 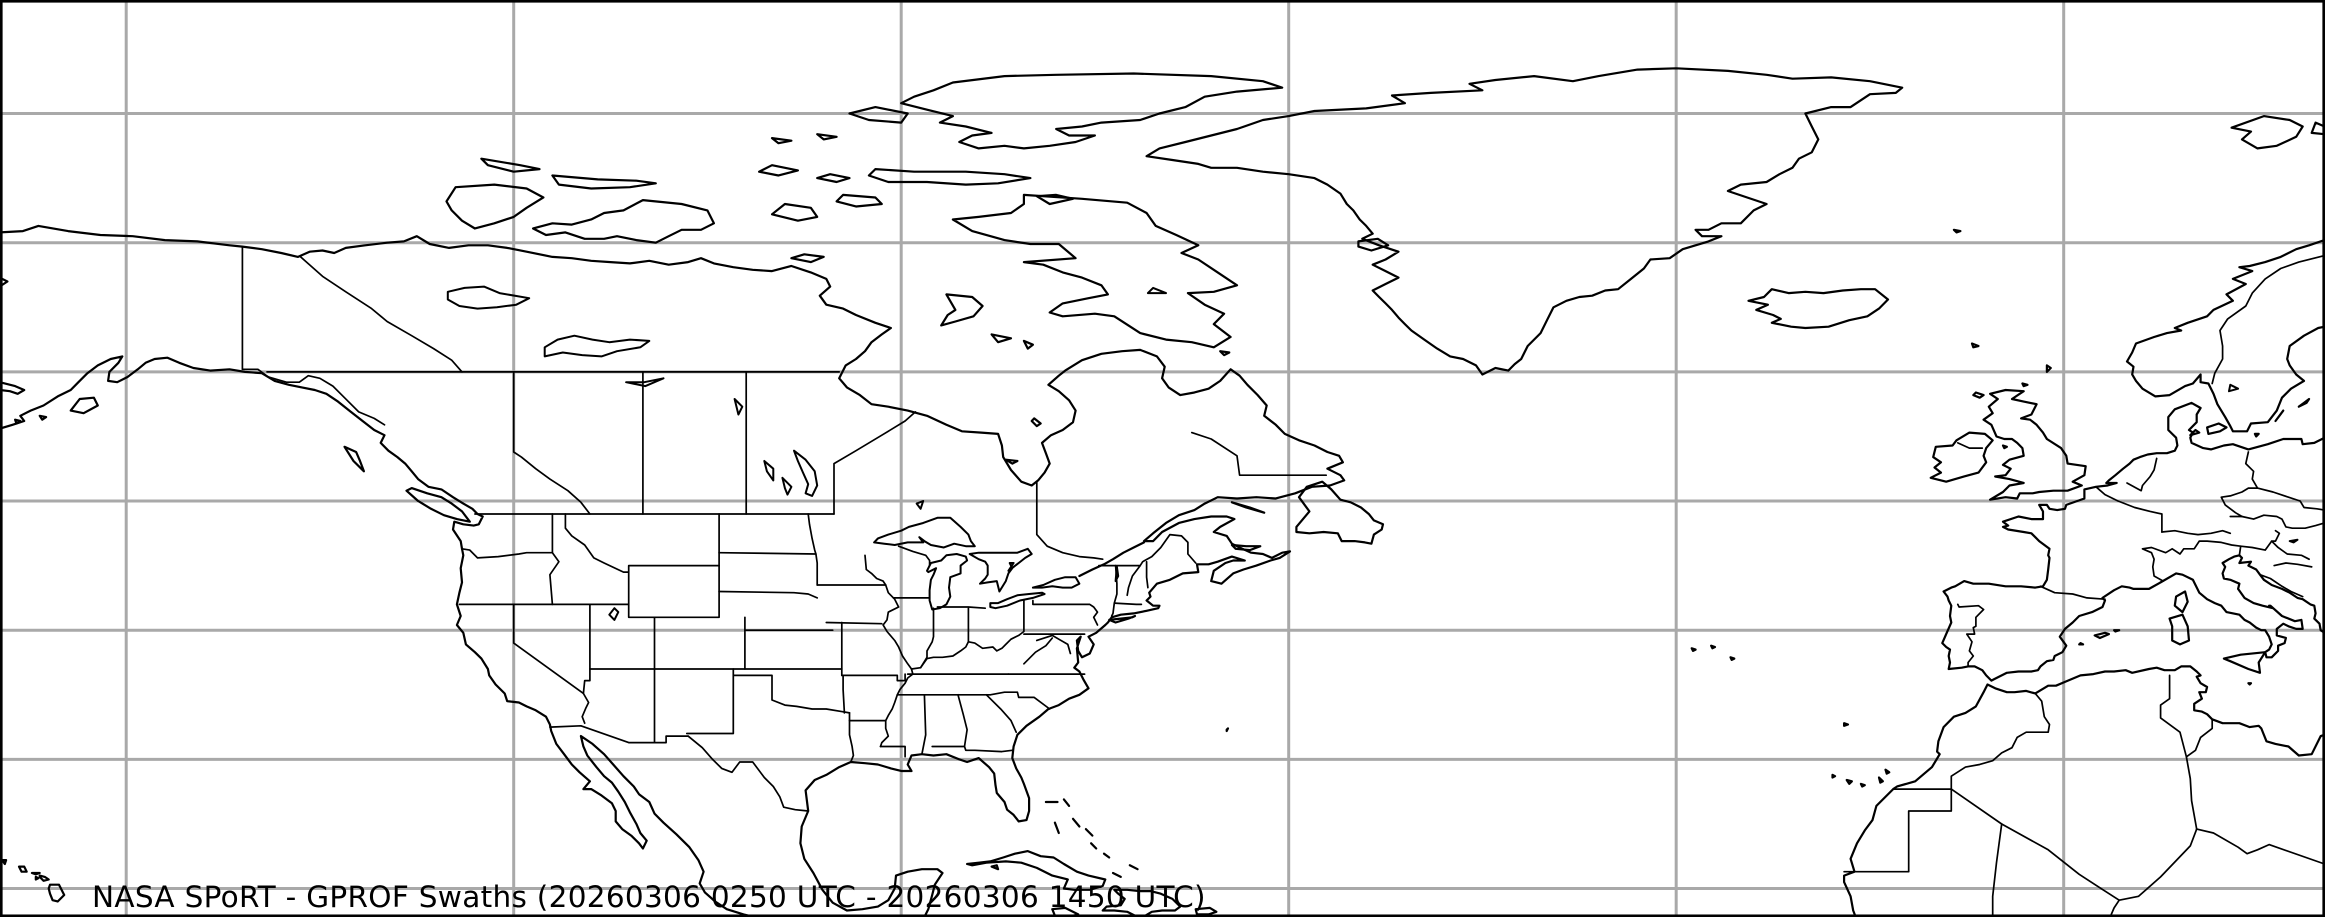 I want to click on banks-island, so click(x=495, y=206).